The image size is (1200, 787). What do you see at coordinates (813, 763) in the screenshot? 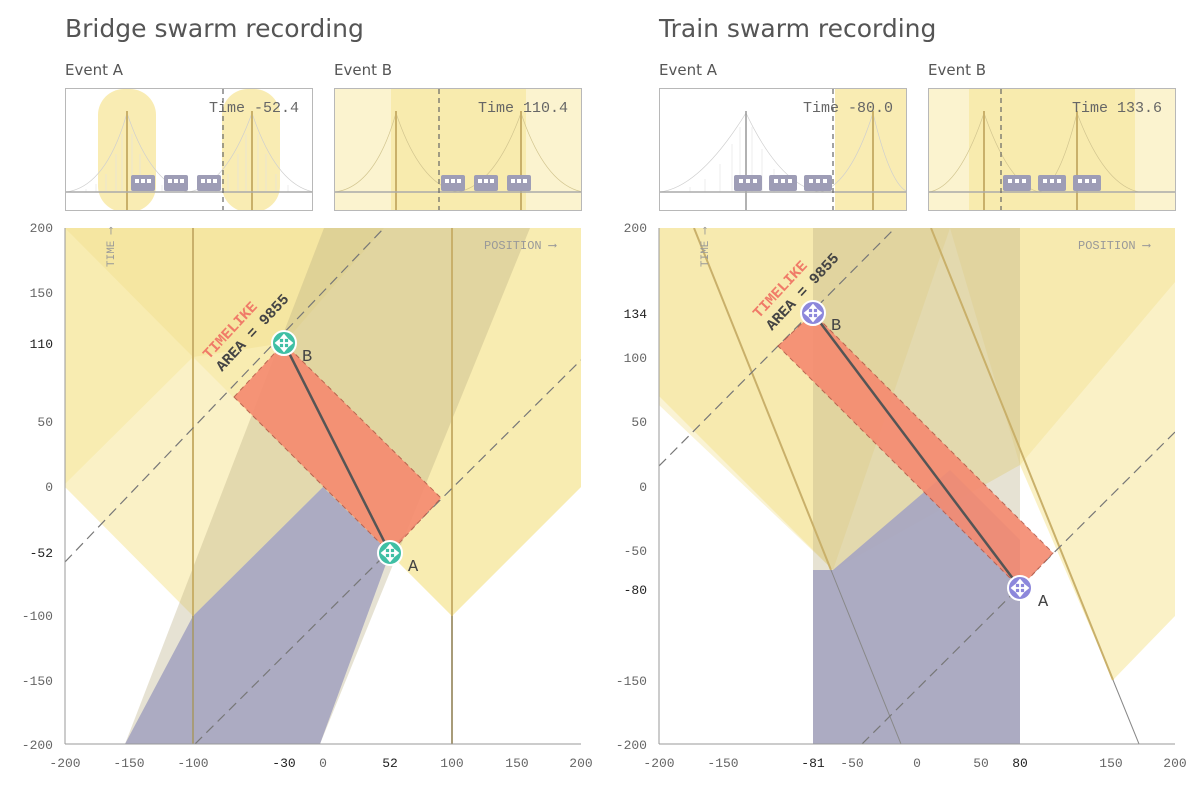
I see `x-tick-highlight: -81` at bounding box center [813, 763].